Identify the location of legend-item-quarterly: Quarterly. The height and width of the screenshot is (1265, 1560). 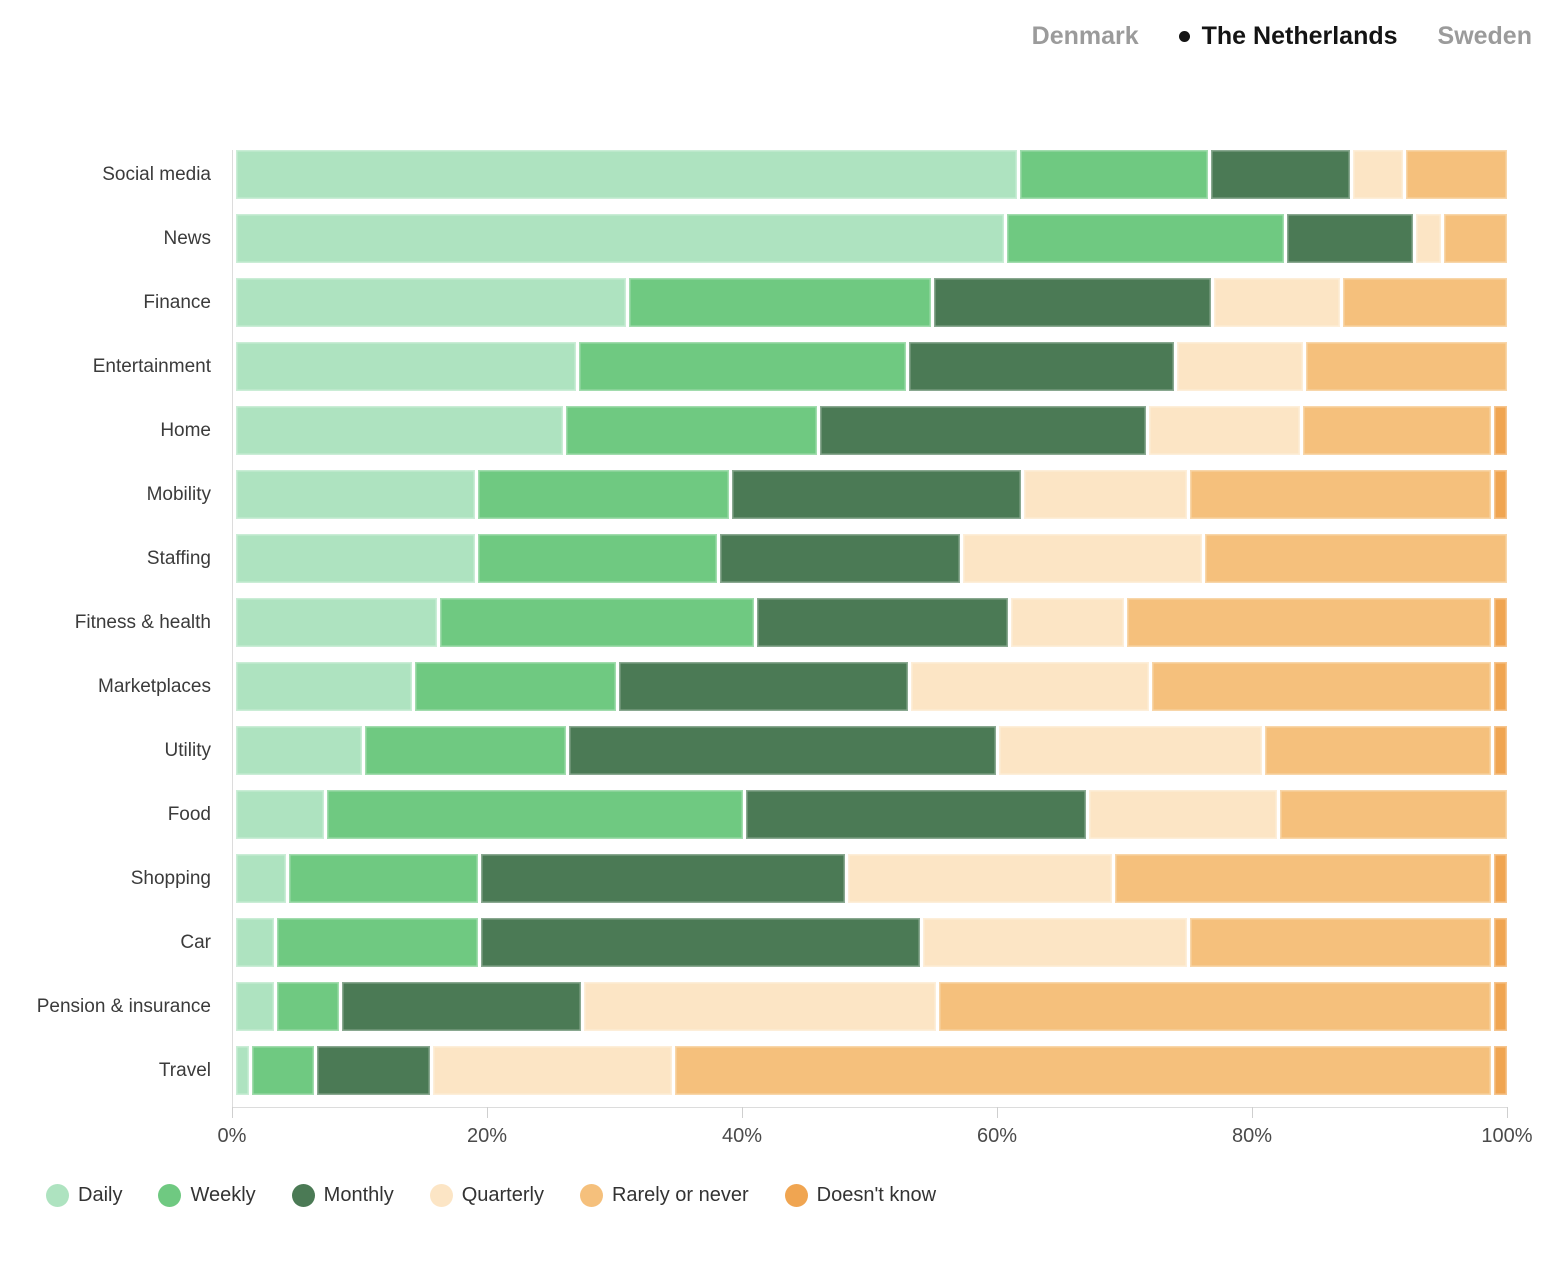
(486, 1195).